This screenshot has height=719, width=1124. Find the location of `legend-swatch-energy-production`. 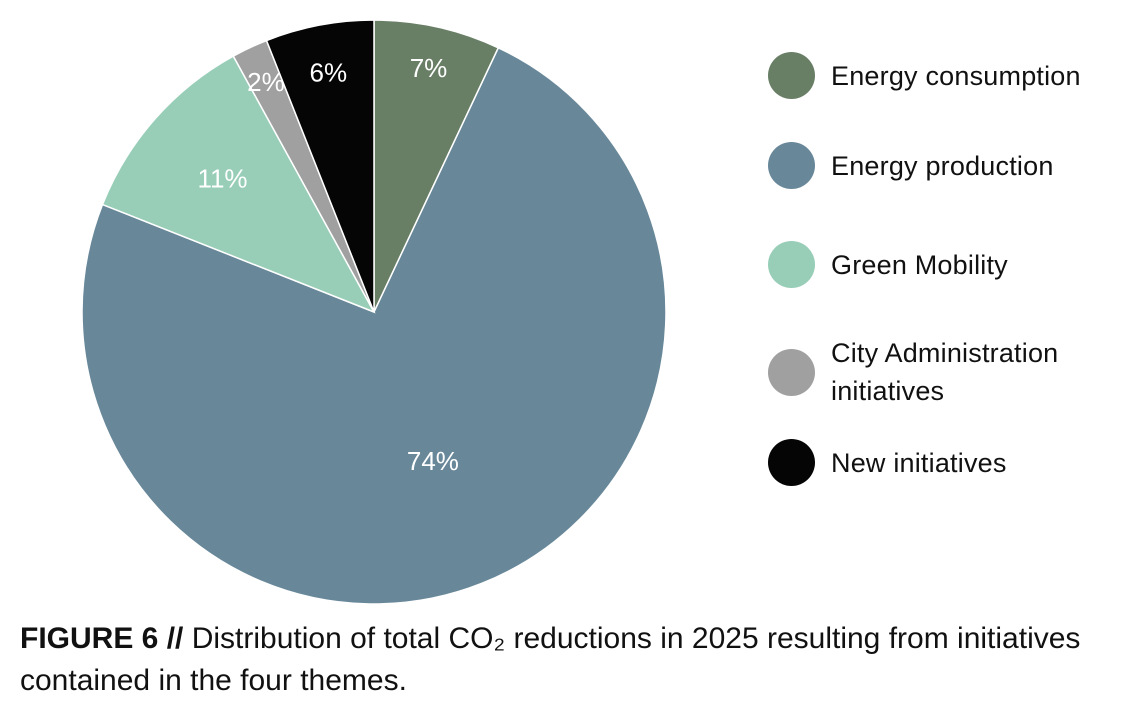

legend-swatch-energy-production is located at coordinates (791, 165).